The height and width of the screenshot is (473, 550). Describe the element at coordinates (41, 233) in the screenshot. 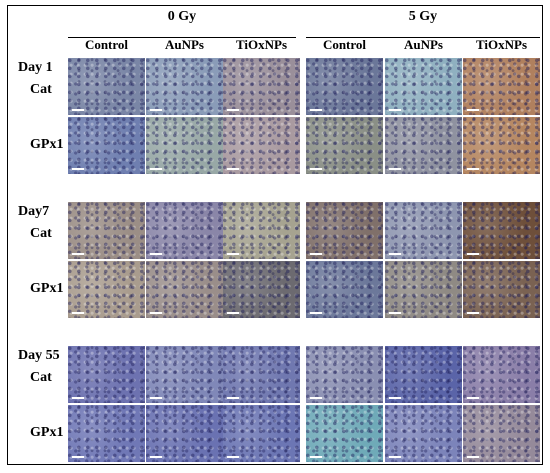

I see `marker-label-cat-1: Cat` at that location.